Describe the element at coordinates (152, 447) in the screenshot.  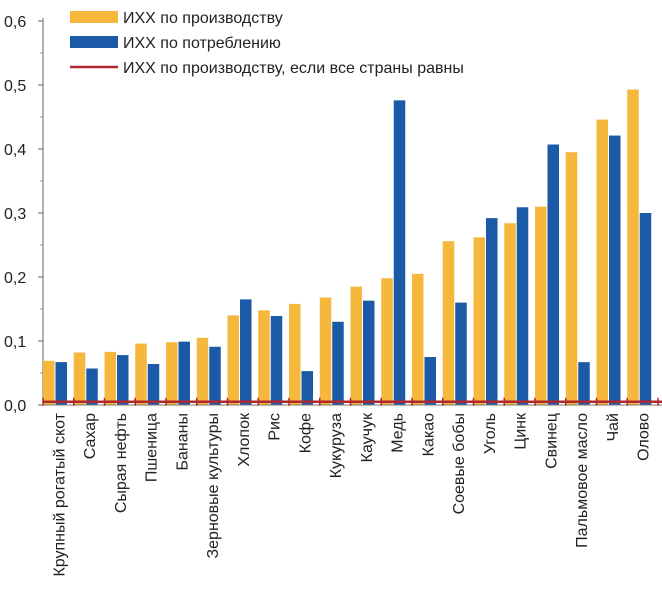
I see `x-category-label: Пшеница` at that location.